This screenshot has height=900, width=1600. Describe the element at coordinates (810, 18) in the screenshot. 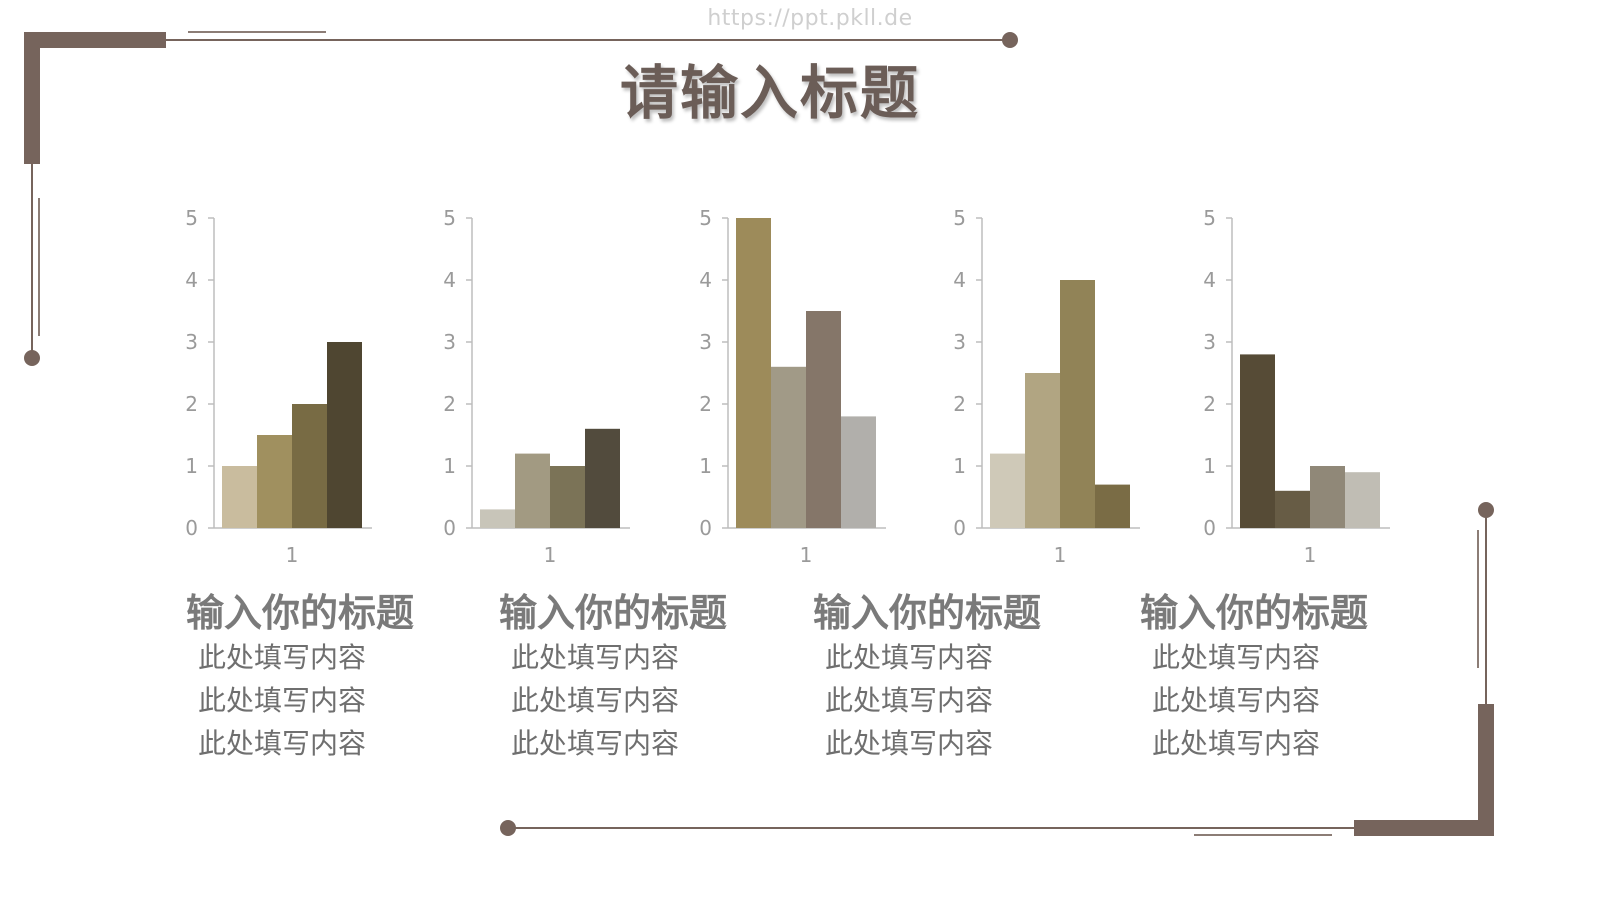

I see `watermark-url: https://ppt.pkll.de` at that location.